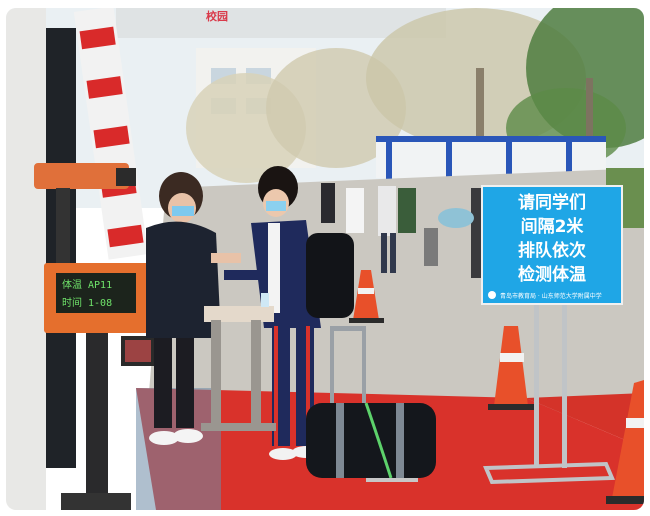 This screenshot has height=516, width=650. Describe the element at coordinates (26, 259) in the screenshot. I see `gate-wall` at that location.